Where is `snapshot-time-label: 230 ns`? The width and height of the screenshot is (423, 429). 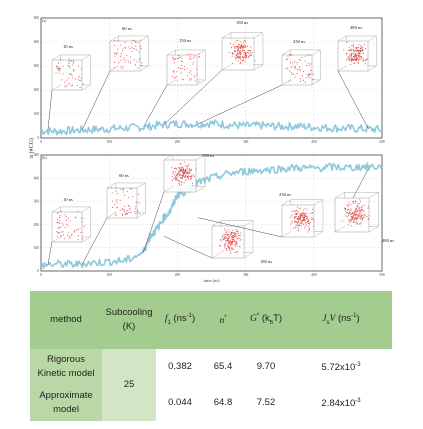
snapshot-time-label: 230 ns is located at coordinates (285, 194).